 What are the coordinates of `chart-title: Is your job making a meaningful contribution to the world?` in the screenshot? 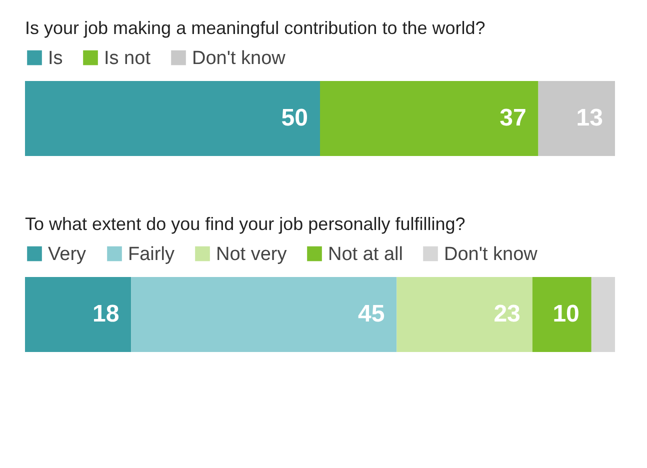 It's located at (255, 28).